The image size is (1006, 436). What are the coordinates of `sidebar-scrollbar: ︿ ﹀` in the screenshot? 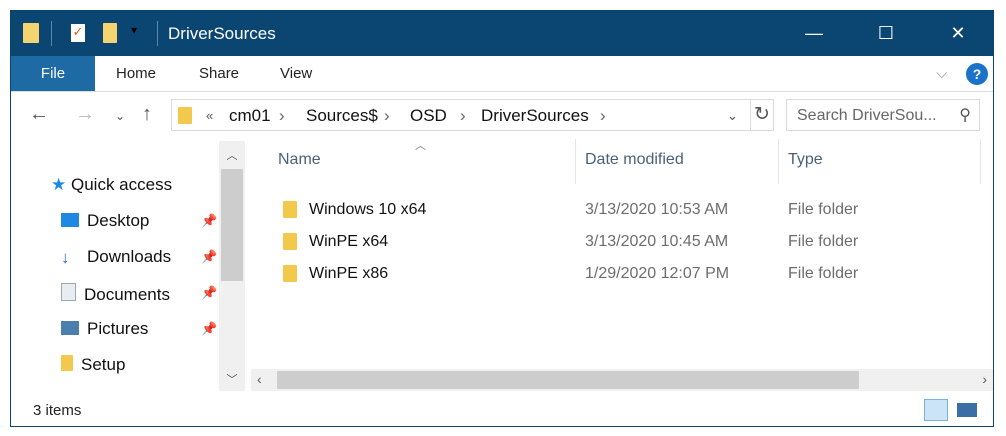 It's located at (232, 266).